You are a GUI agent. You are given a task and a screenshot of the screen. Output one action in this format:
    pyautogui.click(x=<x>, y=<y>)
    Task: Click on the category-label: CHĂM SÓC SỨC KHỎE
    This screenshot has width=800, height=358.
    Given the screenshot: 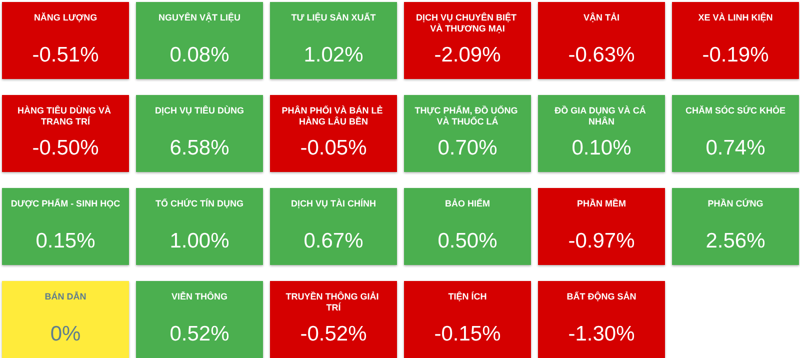 What is the action you would take?
    pyautogui.click(x=736, y=110)
    